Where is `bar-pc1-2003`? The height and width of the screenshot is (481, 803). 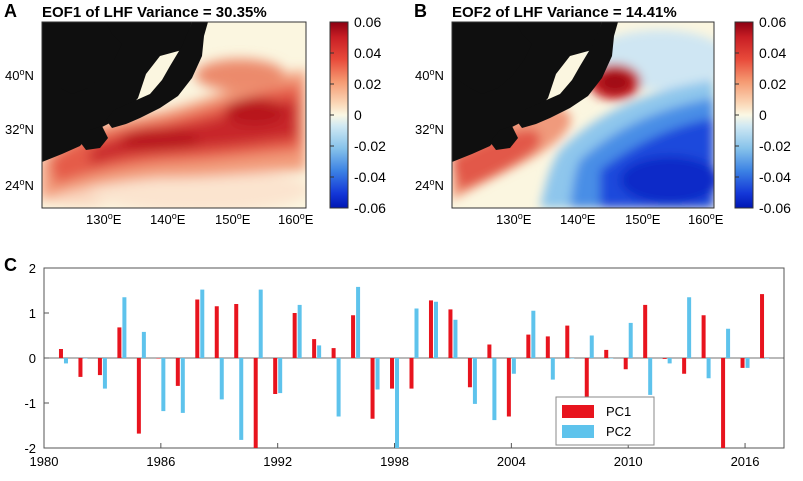 bar-pc1-2003 is located at coordinates (489, 351).